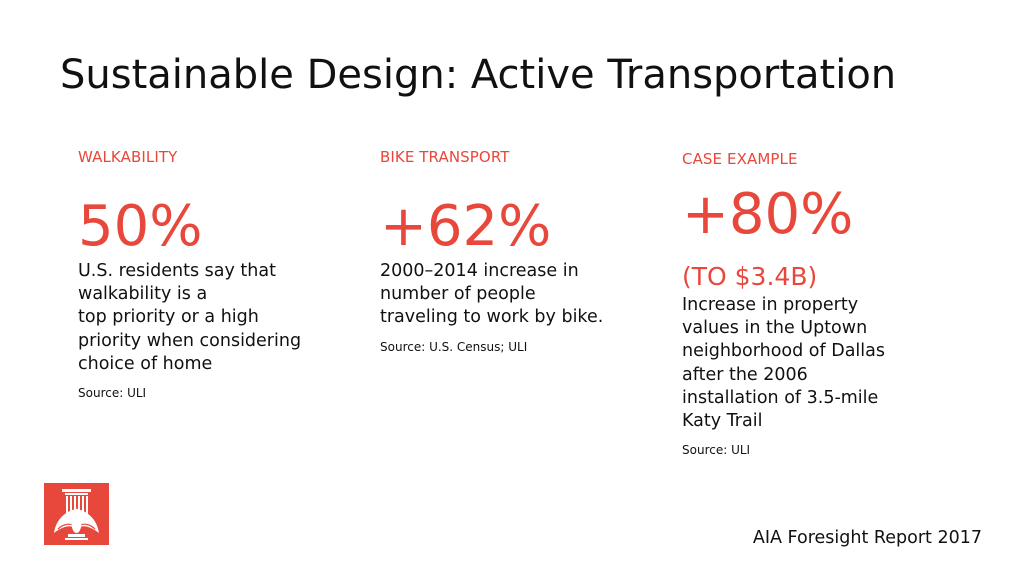  What do you see at coordinates (722, 421) in the screenshot?
I see `description-line: Katy Trail` at bounding box center [722, 421].